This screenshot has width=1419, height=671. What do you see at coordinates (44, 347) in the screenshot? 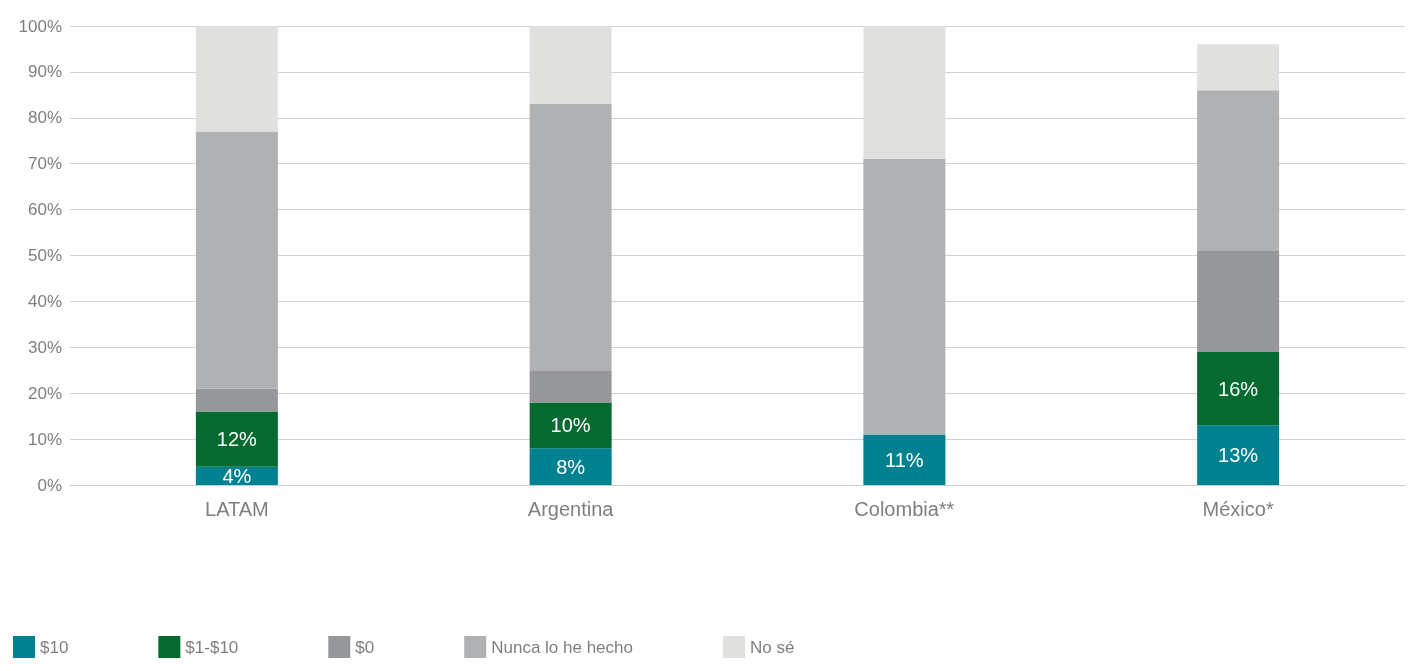
I see `y-tick-label: 30%` at bounding box center [44, 347].